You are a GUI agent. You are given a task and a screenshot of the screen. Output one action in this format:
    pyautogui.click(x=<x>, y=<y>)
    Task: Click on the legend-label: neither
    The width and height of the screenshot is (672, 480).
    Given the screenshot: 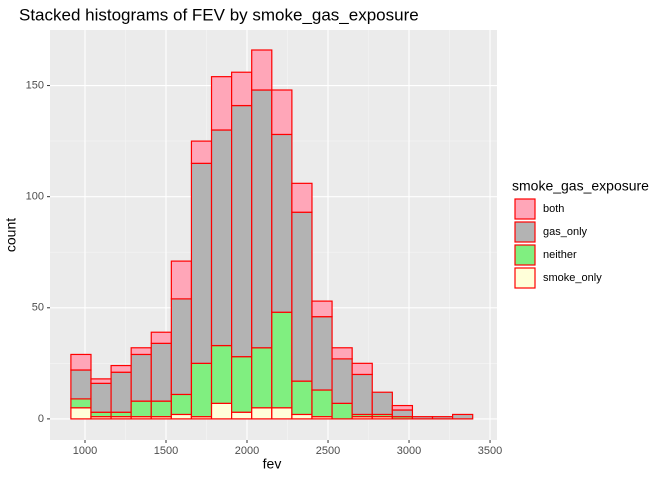 What is the action you would take?
    pyautogui.click(x=560, y=255)
    